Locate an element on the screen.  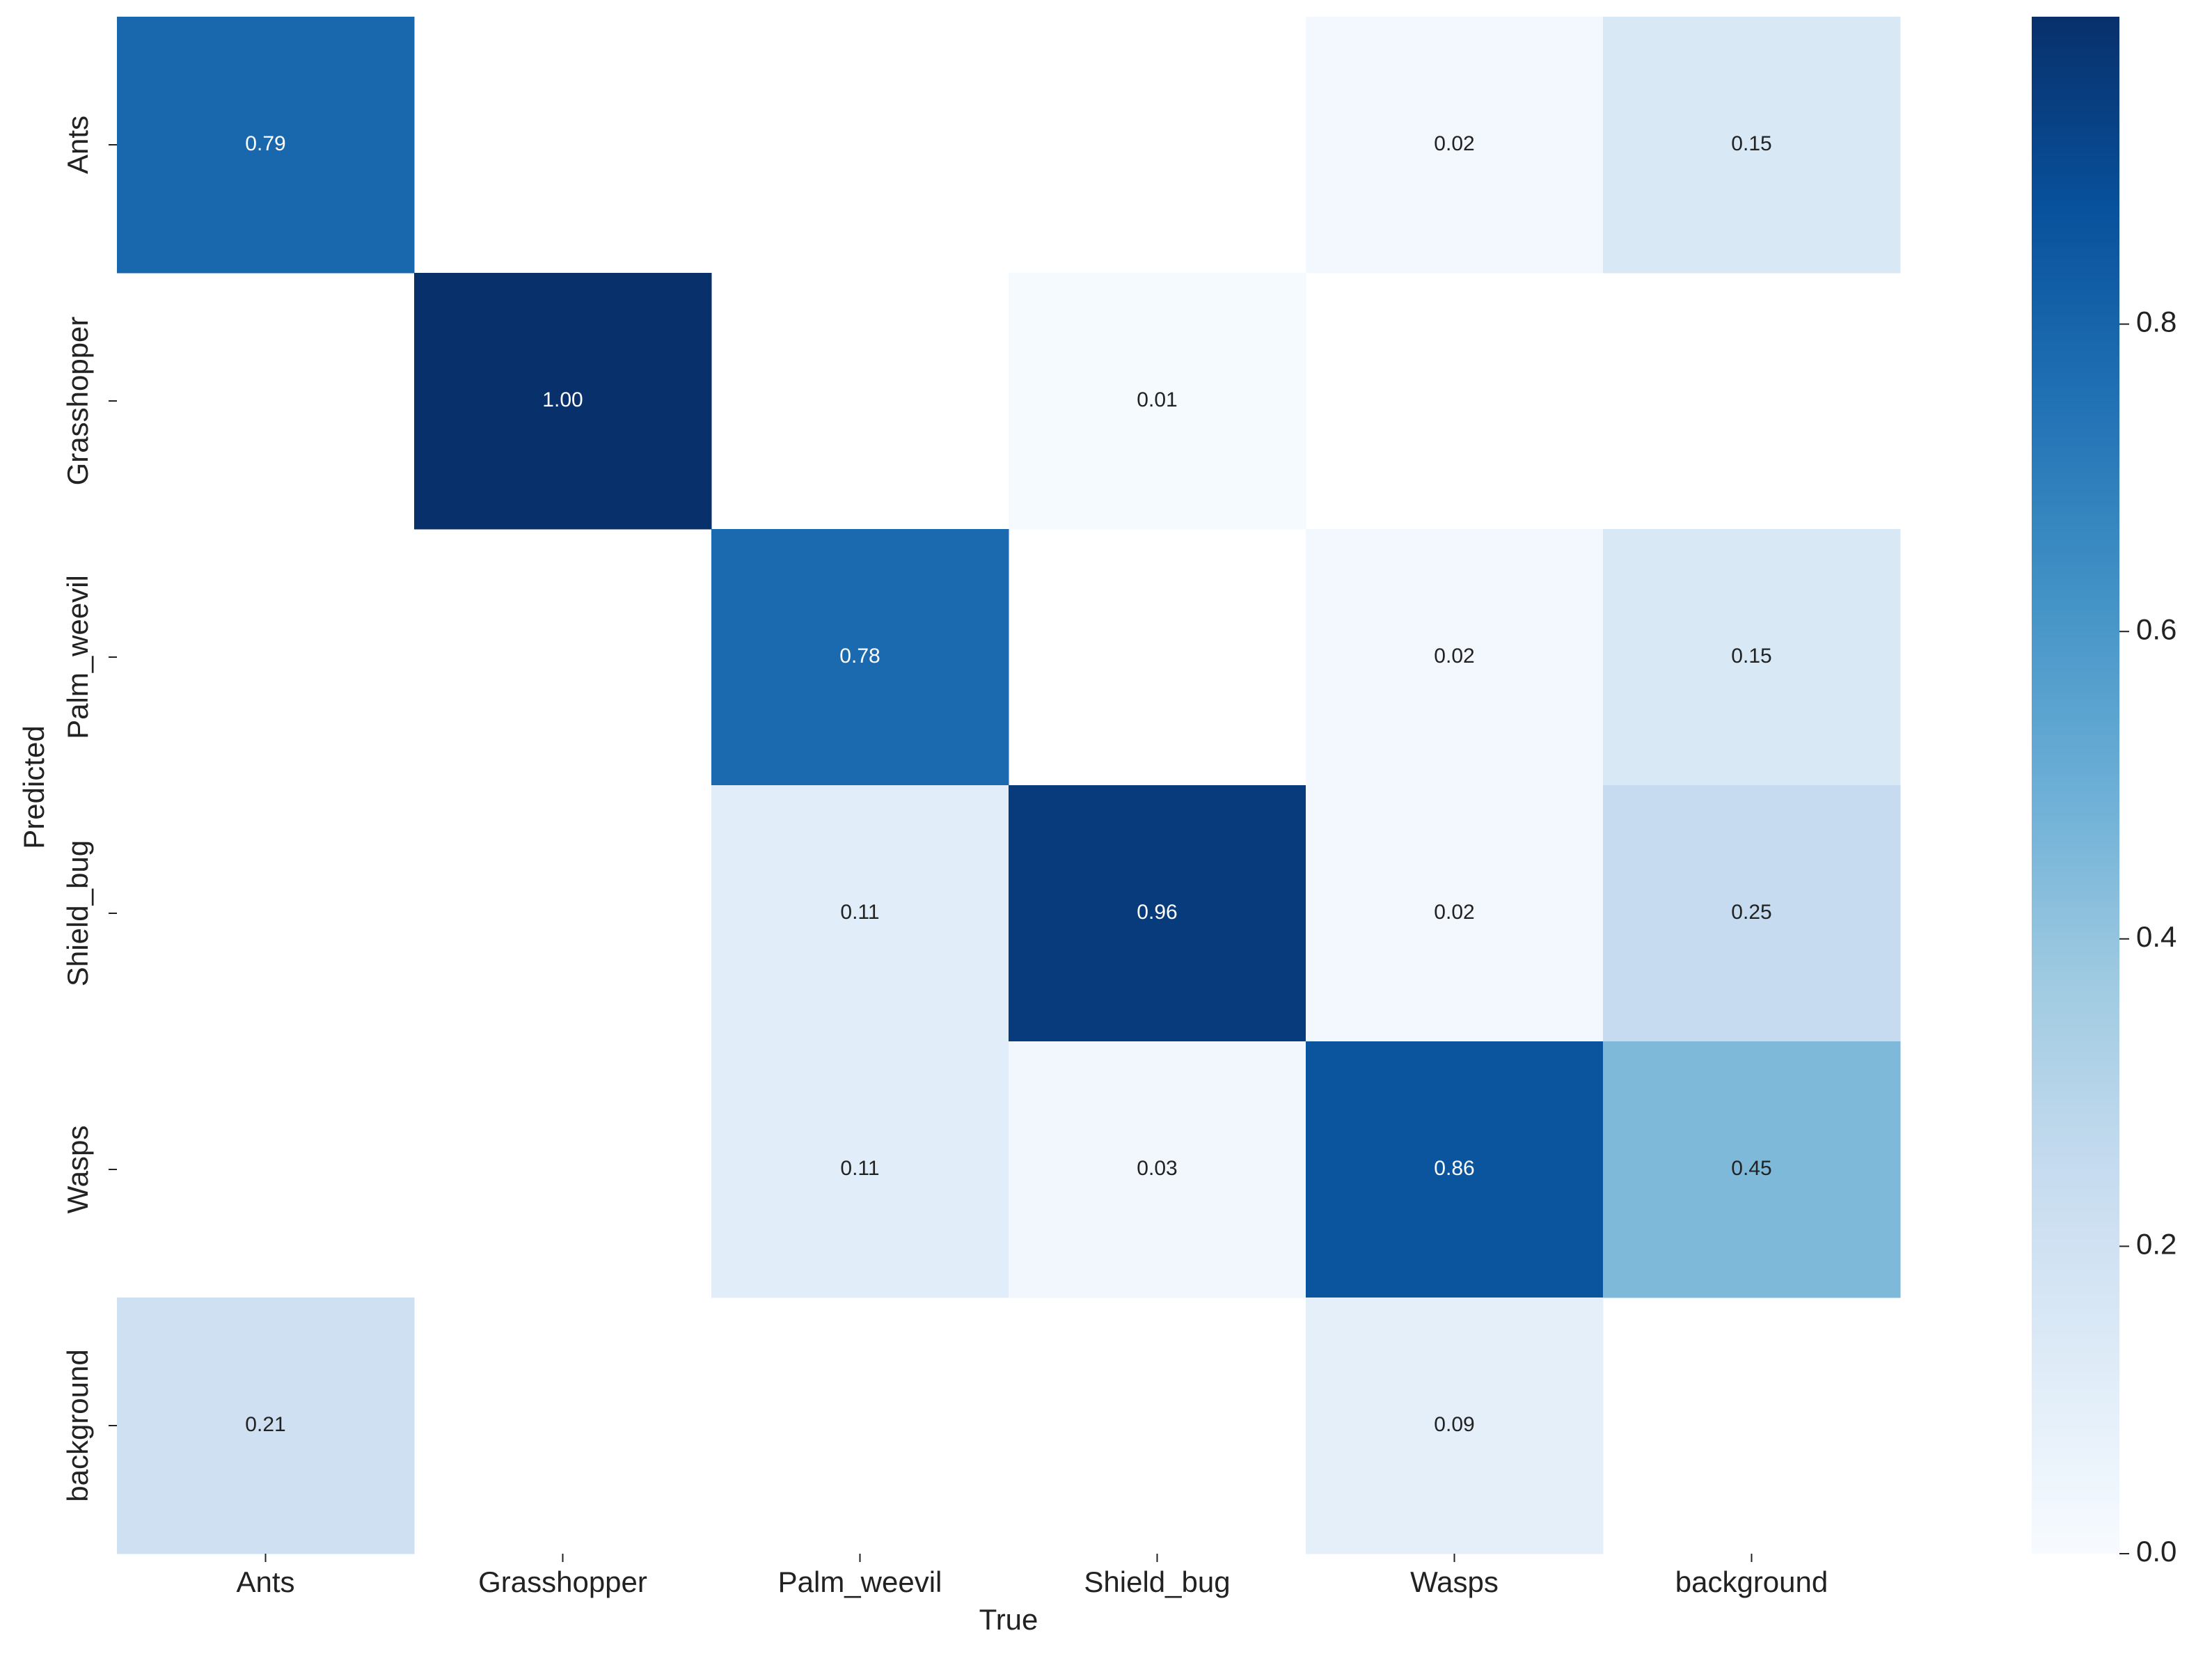
colorbar-tick-label: 0.6 is located at coordinates (2156, 629).